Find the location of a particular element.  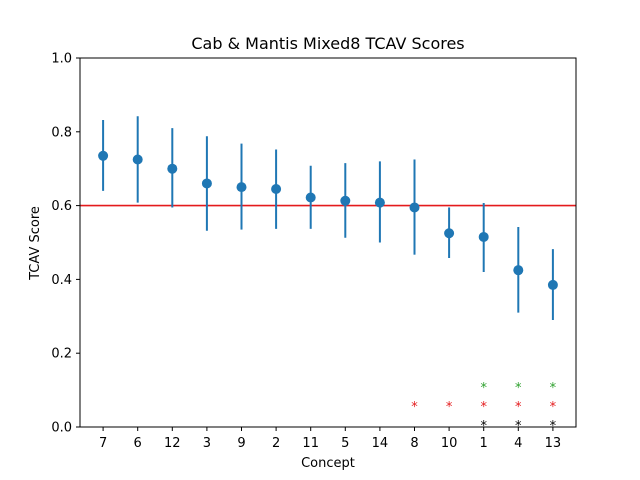

x-tick-label: 5 is located at coordinates (345, 443).